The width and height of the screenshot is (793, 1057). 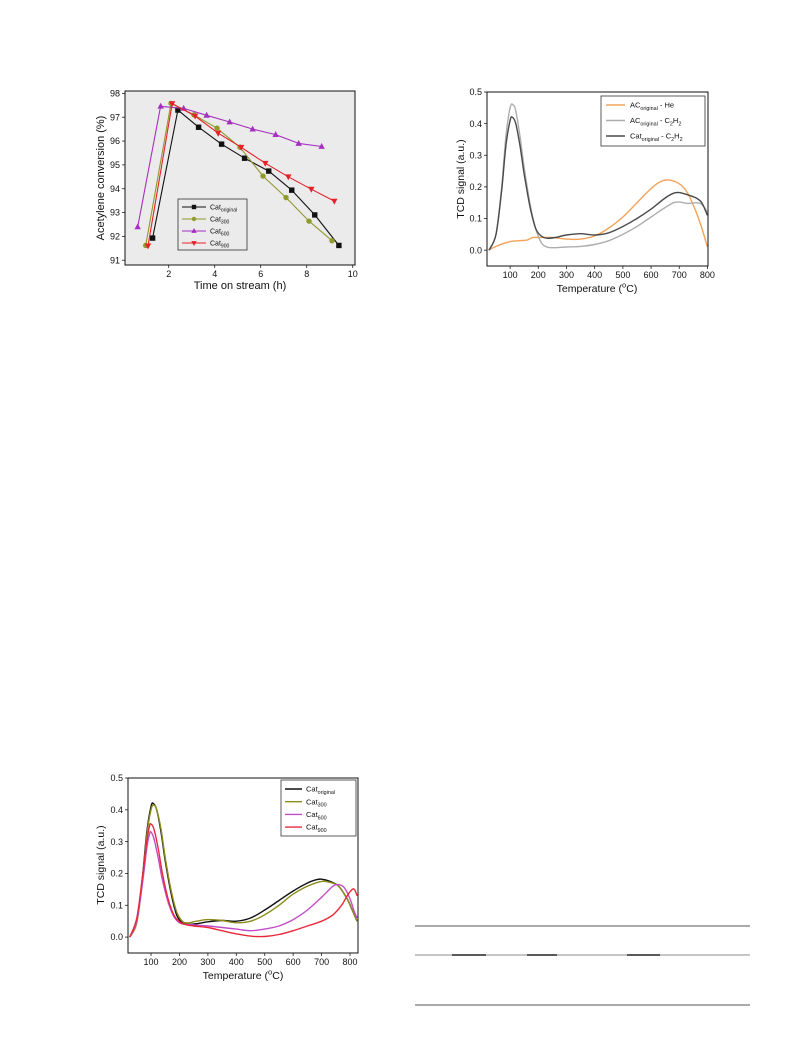 I want to click on y-tick-label: 0.3, so click(x=116, y=842).